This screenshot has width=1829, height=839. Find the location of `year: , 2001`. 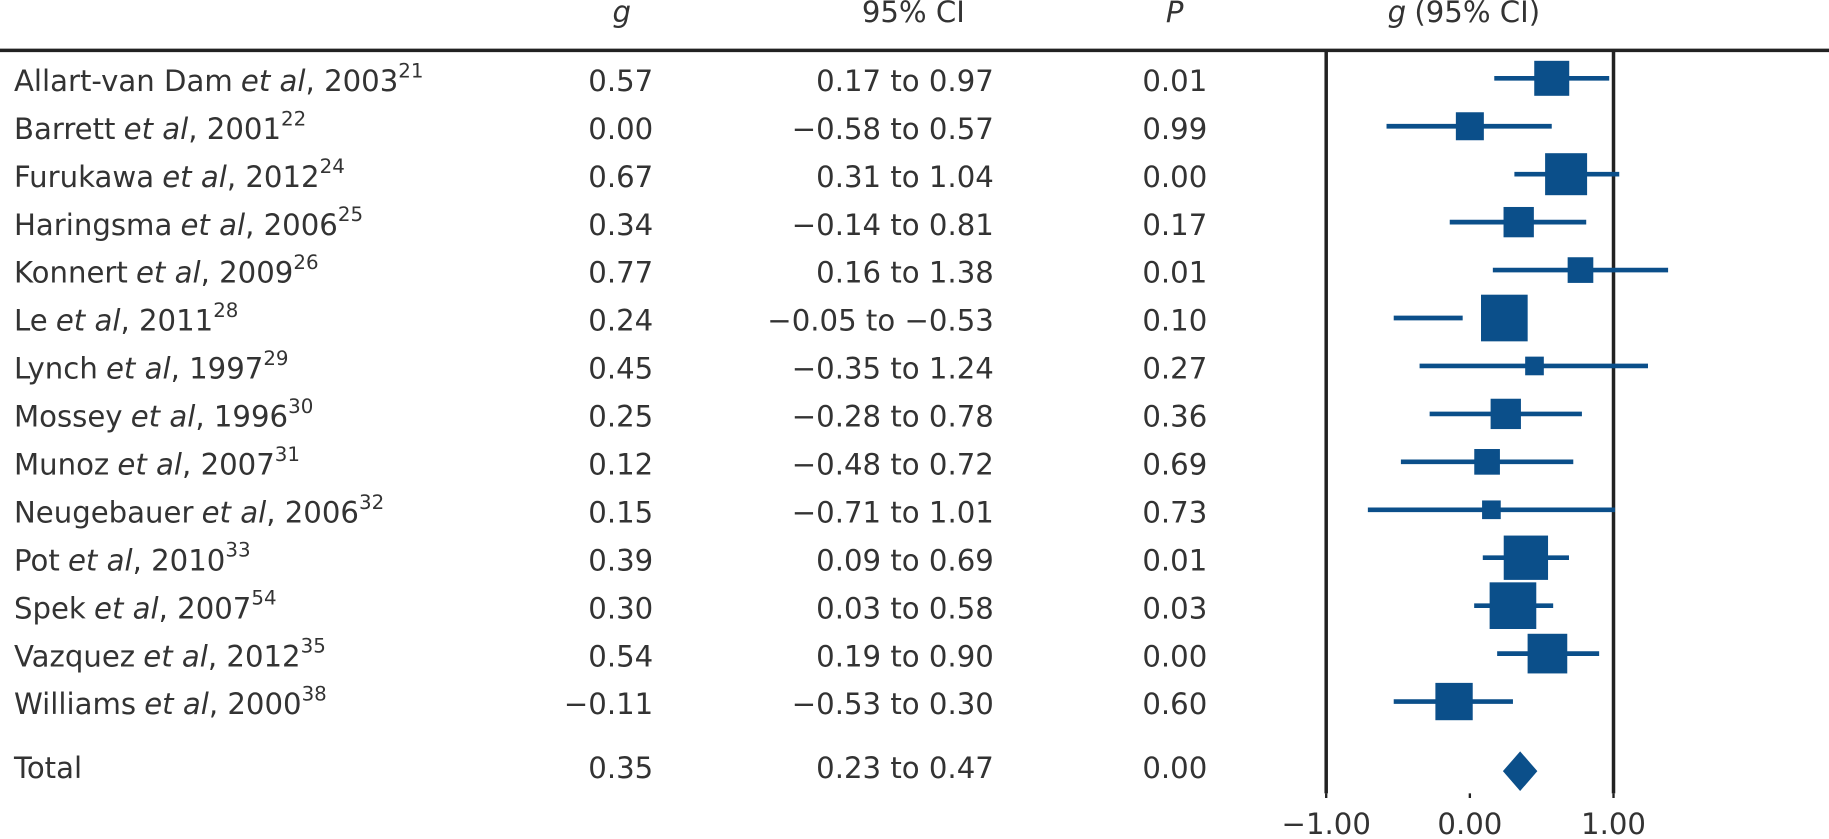

year: , 2001 is located at coordinates (234, 129).